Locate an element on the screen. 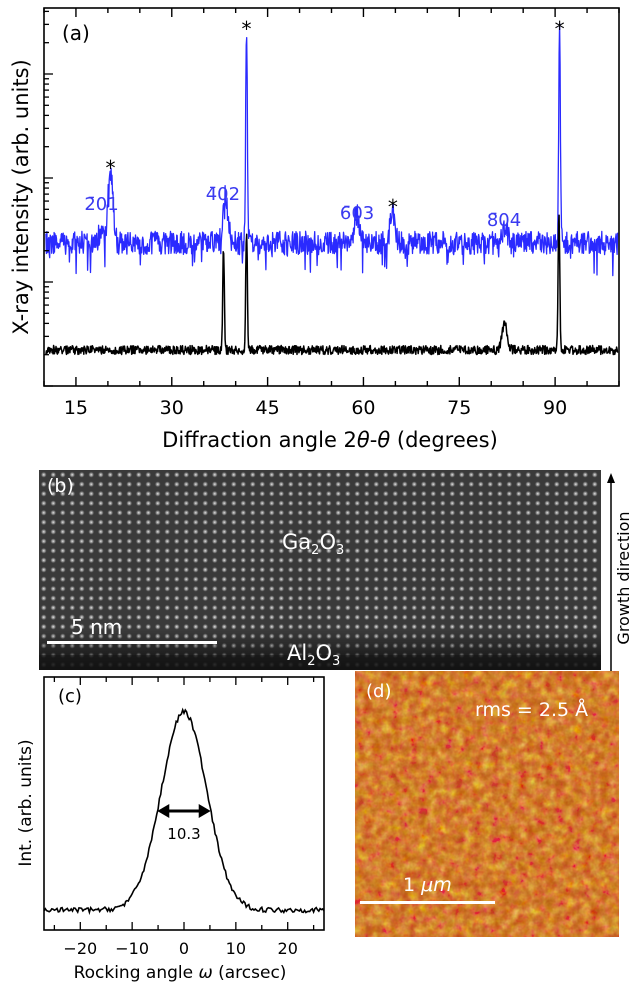  xrd-x-tick-label: 30 is located at coordinates (172, 408).